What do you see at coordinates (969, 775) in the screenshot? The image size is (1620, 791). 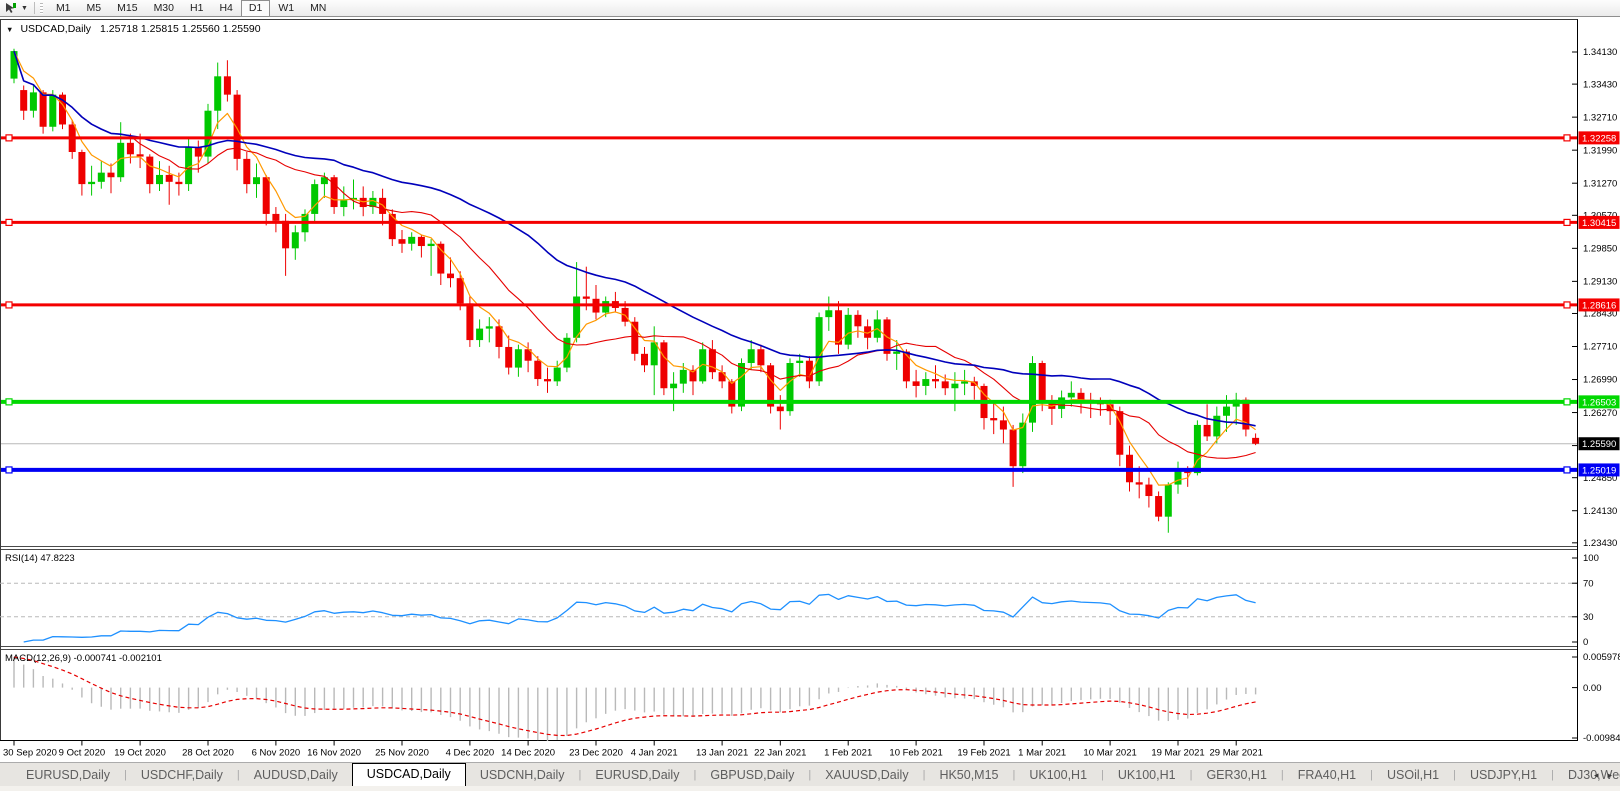 I see `tab-hk50-m15: HK50,M15` at bounding box center [969, 775].